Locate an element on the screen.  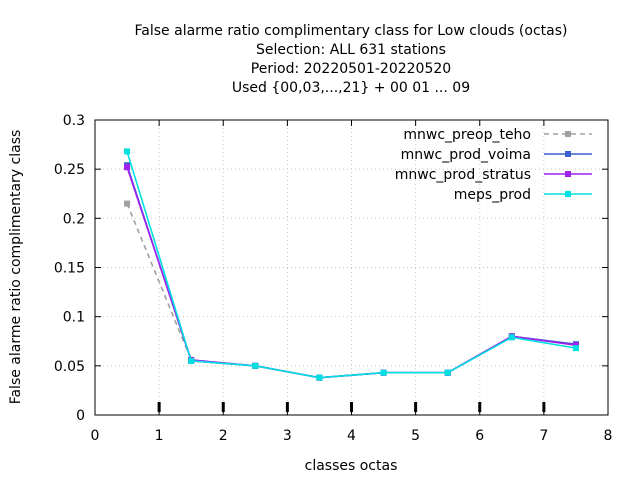
y-tick-label: 0.3 is located at coordinates (74, 121).